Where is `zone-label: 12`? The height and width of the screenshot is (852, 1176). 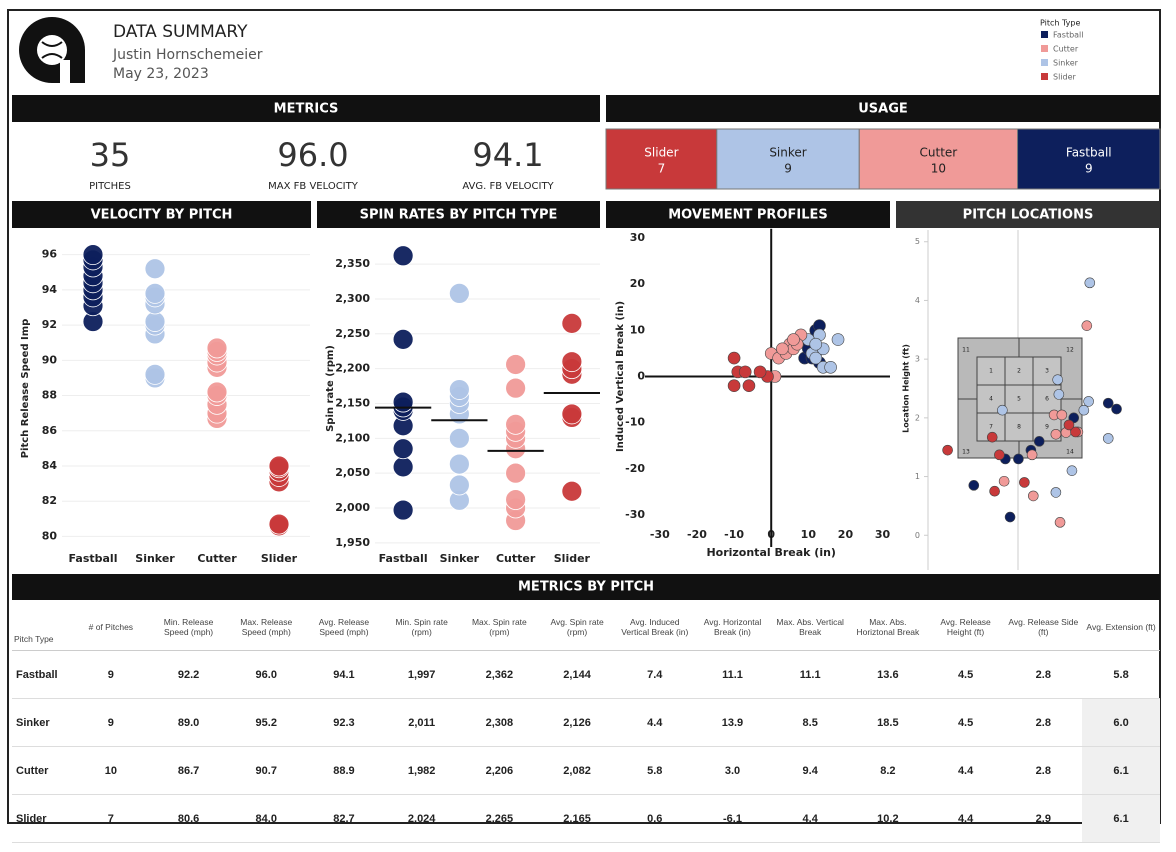 zone-label: 12 is located at coordinates (1070, 350).